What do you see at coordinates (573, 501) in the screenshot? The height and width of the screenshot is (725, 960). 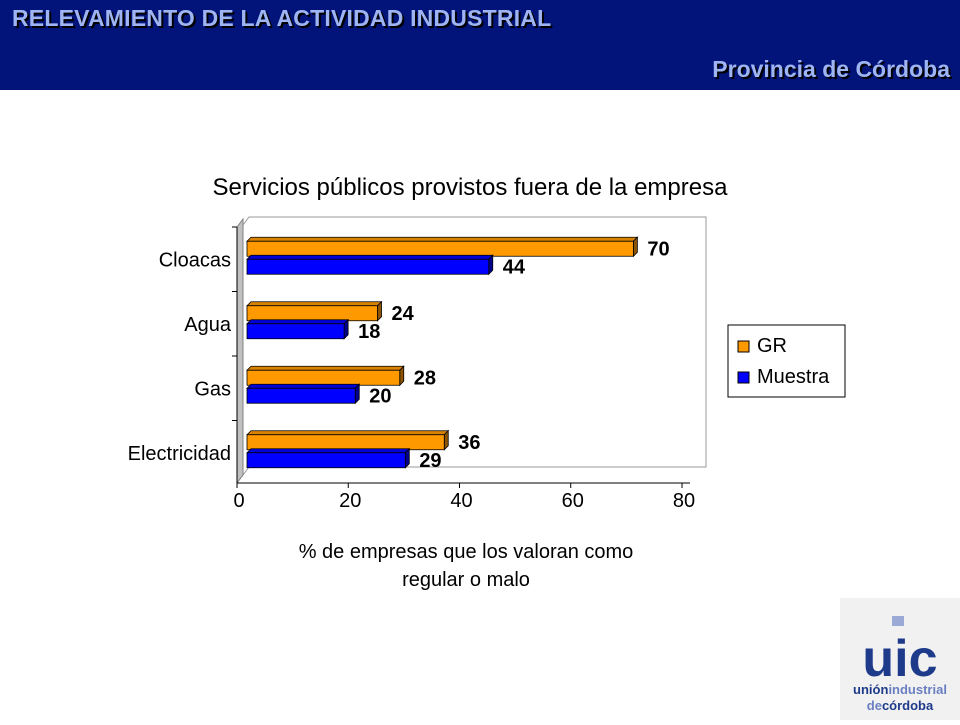 I see `x-tick-label: 60` at bounding box center [573, 501].